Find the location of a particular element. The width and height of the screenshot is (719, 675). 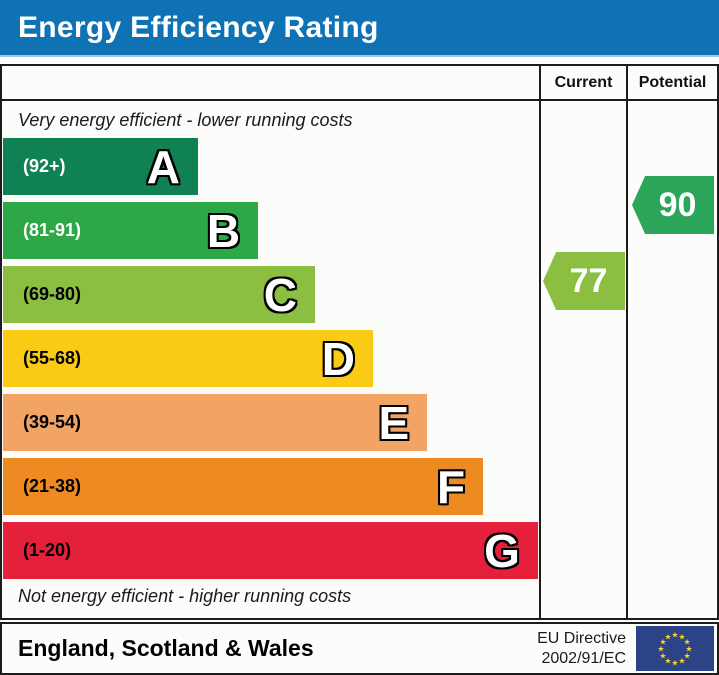

band-range-a: (92+) is located at coordinates (44, 166).